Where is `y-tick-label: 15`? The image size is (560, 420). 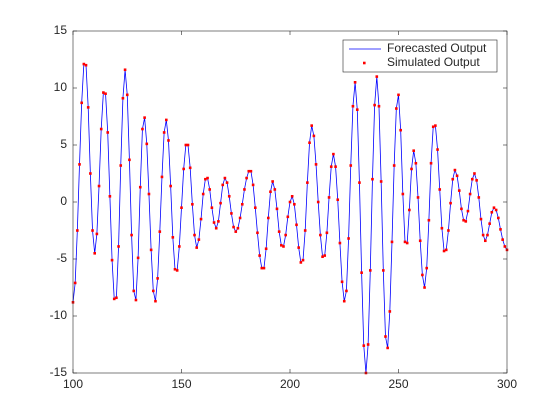
y-tick-label: 15 is located at coordinates (61, 30).